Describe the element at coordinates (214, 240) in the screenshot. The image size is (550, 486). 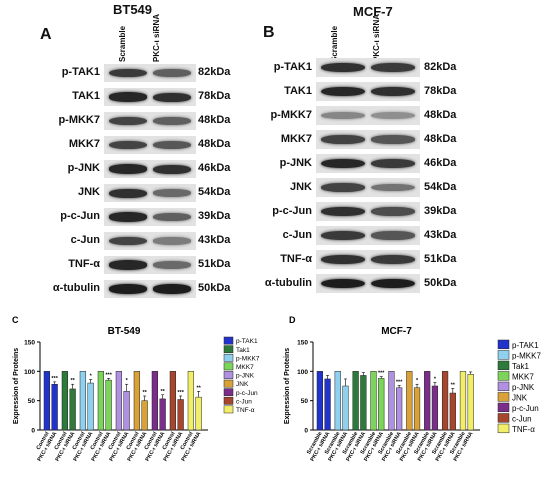
I see `blot-kda-7: 43kDa` at that location.